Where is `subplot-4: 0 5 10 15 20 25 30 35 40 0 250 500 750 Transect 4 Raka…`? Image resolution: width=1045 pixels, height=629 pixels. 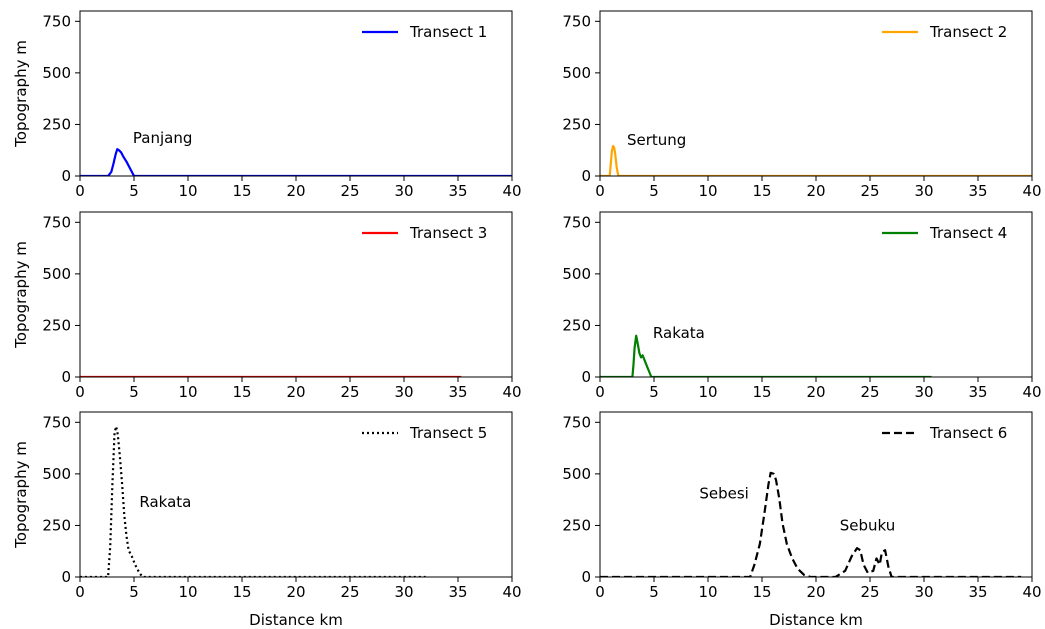
subplot-4: 0 5 10 15 20 25 30 35 40 0 250 500 750 Transect 4 Raka… is located at coordinates (802, 306).